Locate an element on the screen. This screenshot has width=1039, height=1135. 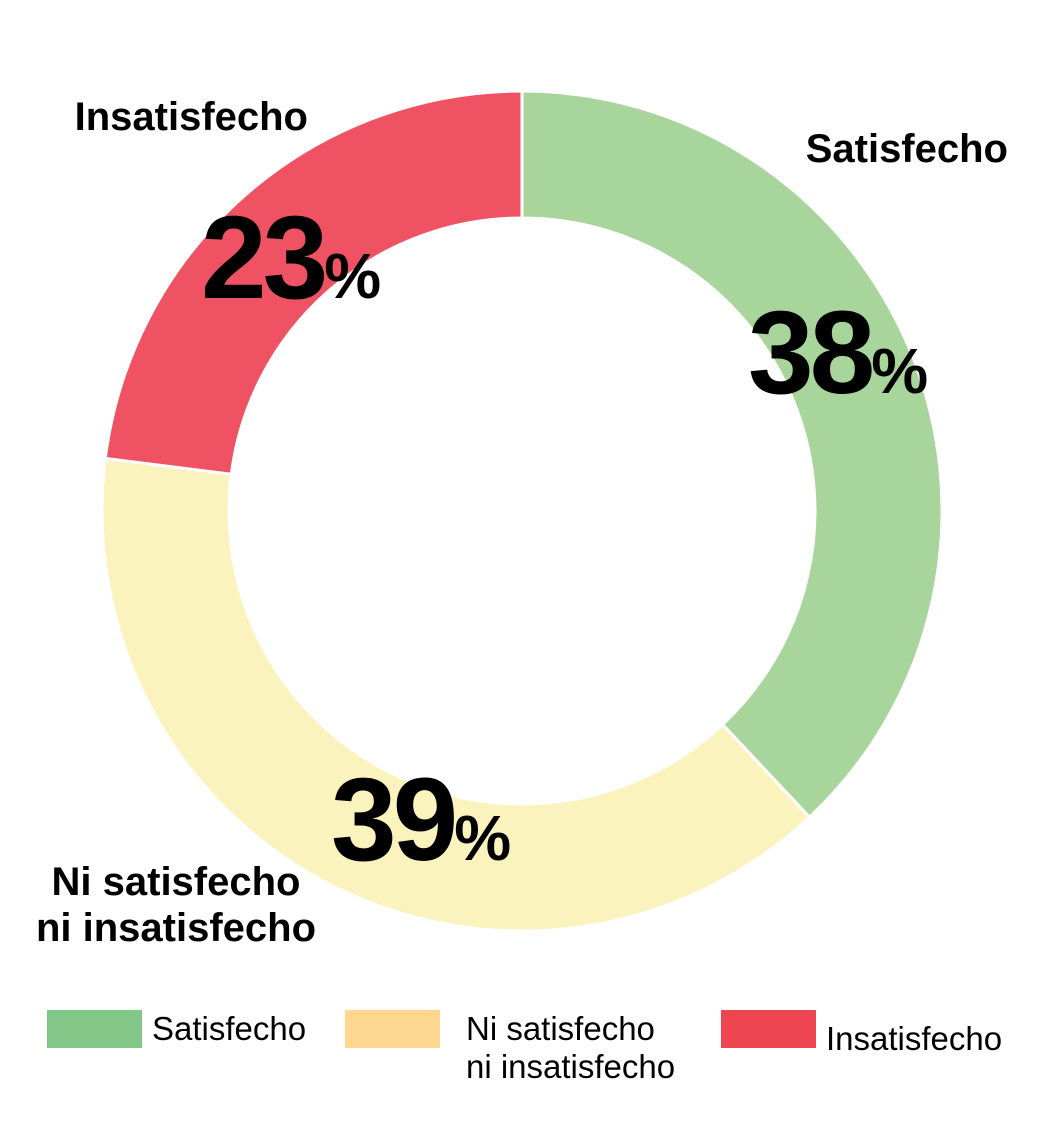
legend-swatch-neutral is located at coordinates (392, 1029).